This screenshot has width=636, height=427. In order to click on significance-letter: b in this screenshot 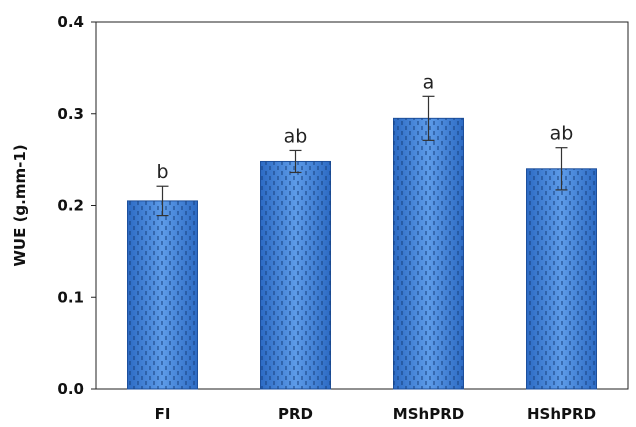, I will do `click(162, 172)`.